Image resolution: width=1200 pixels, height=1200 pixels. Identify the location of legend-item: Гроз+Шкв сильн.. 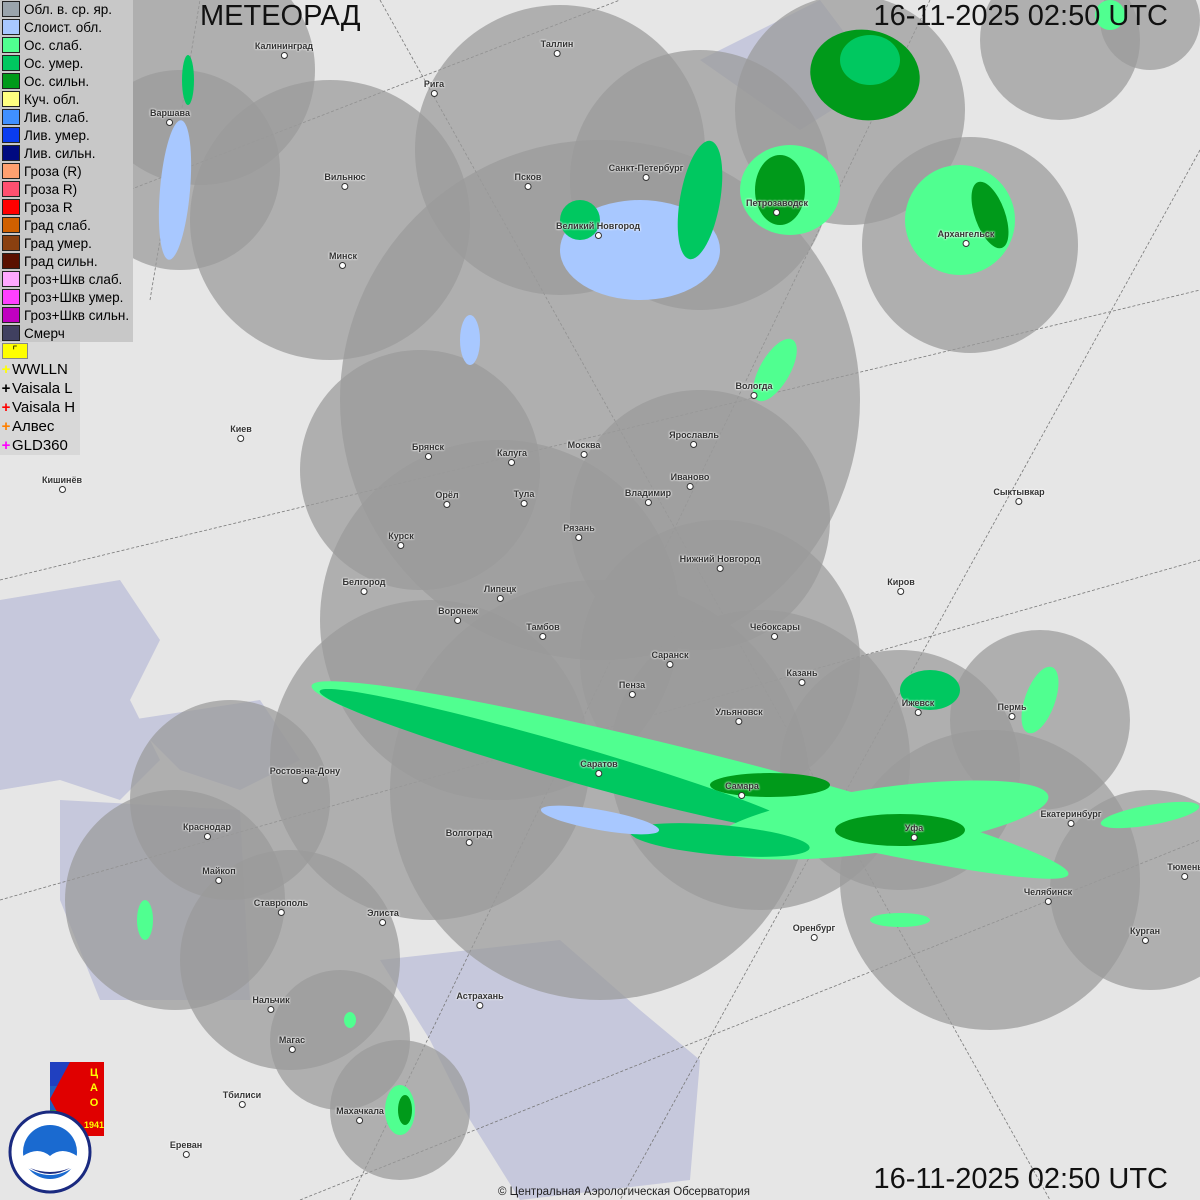
(66, 315).